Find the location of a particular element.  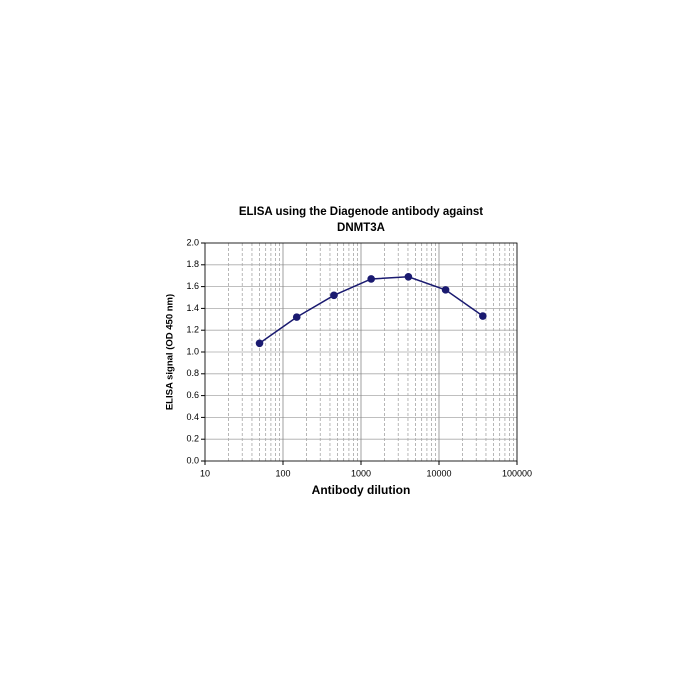

y-tick-label: 0.0 is located at coordinates (192, 460).